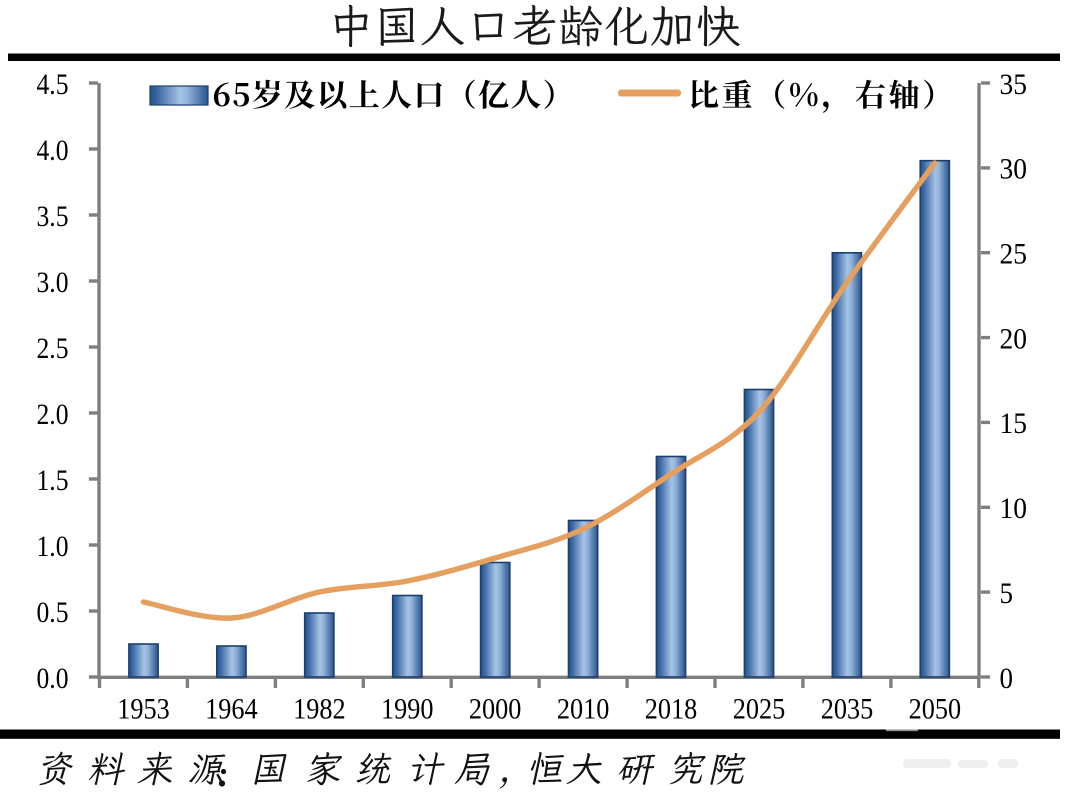 This screenshot has height=796, width=1076. What do you see at coordinates (847, 710) in the screenshot?
I see `svg-text: 2035` at bounding box center [847, 710].